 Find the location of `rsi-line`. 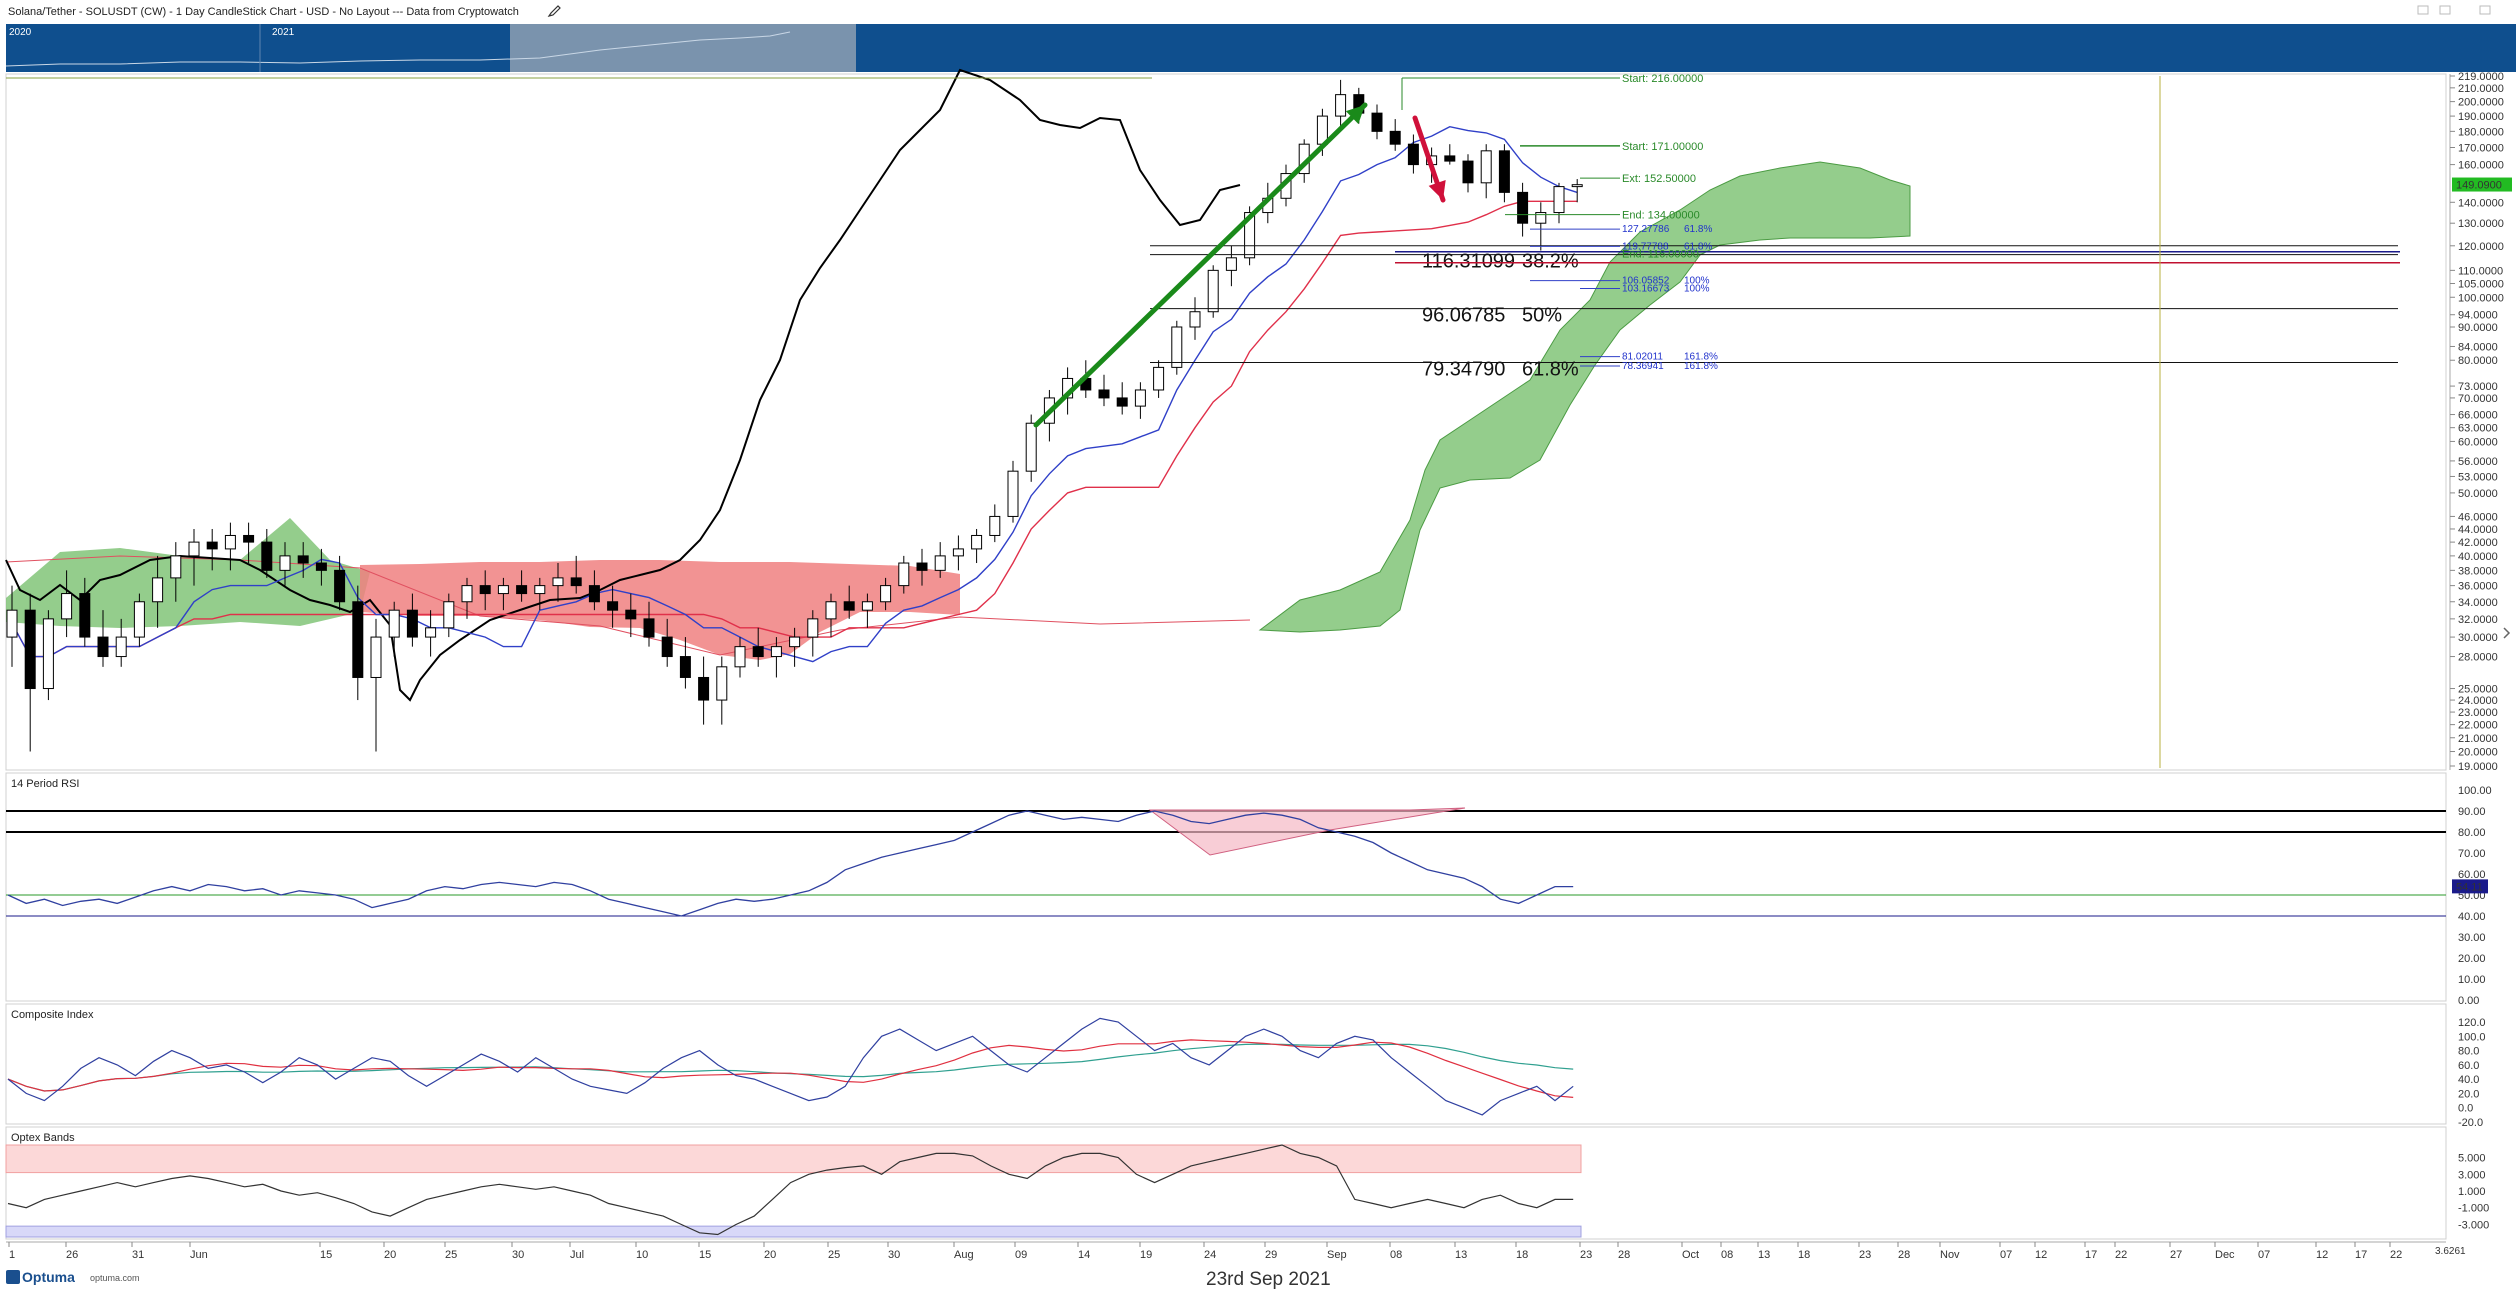

rsi-line is located at coordinates (790, 863).